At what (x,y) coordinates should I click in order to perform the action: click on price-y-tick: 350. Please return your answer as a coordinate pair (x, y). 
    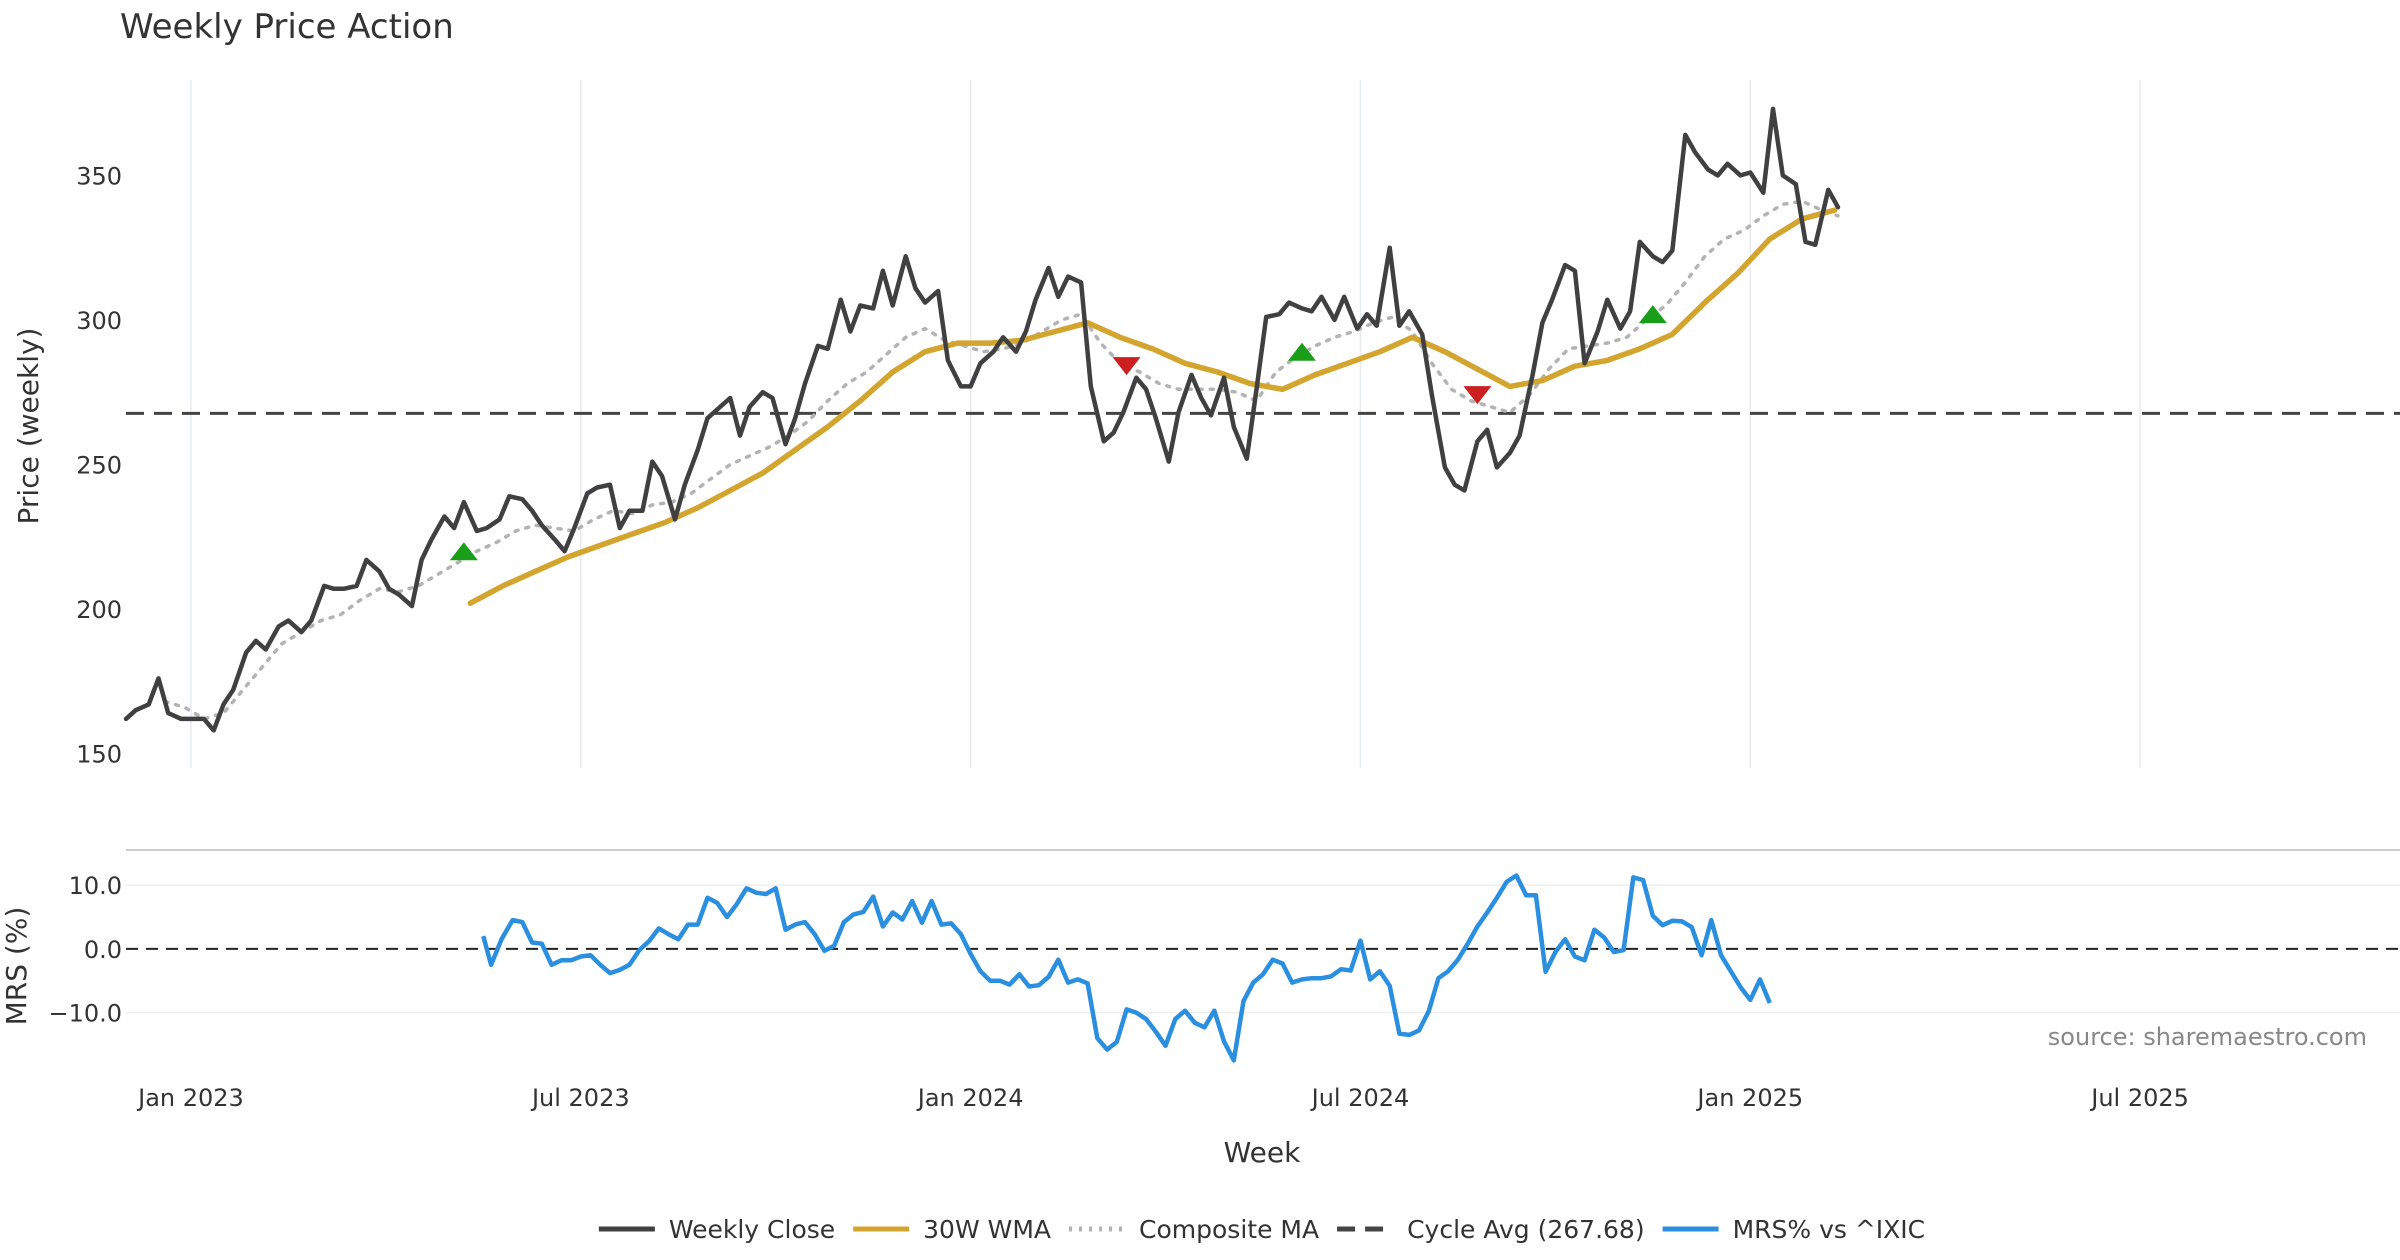
    Looking at the image, I should click on (99, 176).